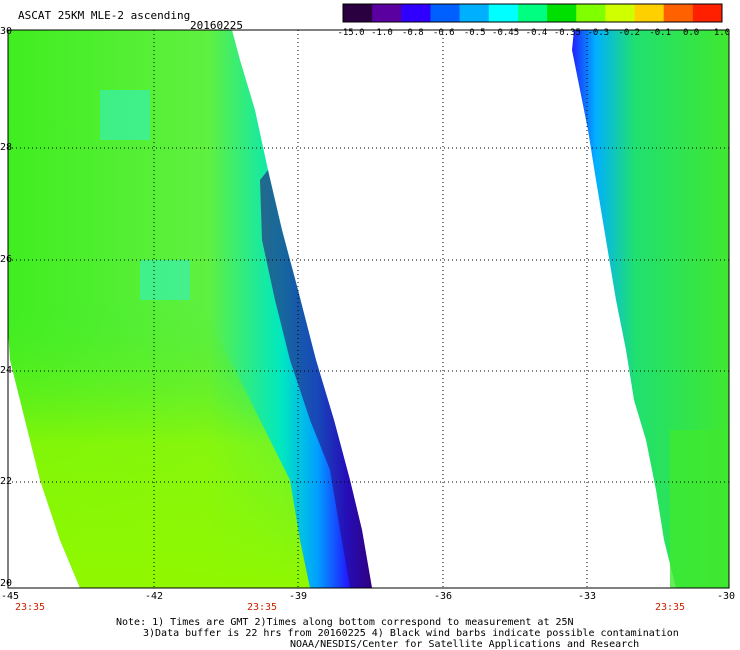  What do you see at coordinates (536, 33) in the screenshot?
I see `colorbar-label: -0.4` at bounding box center [536, 33].